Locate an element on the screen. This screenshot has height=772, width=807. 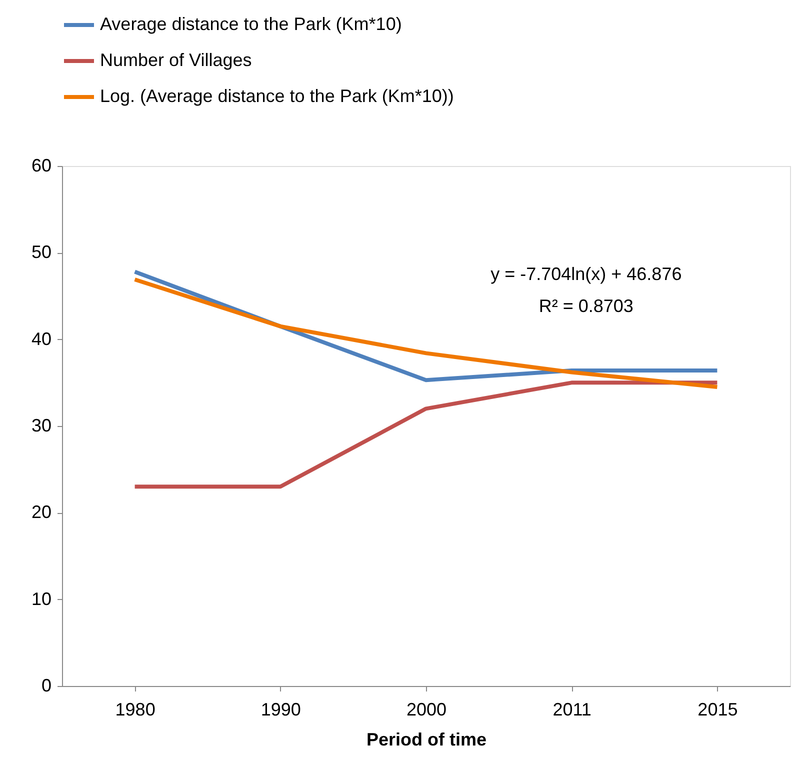
annotation: R² = 0.8703 is located at coordinates (586, 306).